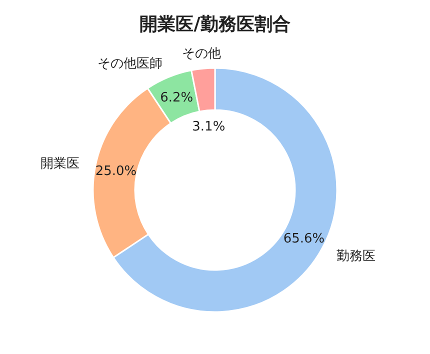 The height and width of the screenshot is (354, 430). Describe the element at coordinates (215, 24) in the screenshot. I see `chart-title: 開業医/勤務医割合` at that location.